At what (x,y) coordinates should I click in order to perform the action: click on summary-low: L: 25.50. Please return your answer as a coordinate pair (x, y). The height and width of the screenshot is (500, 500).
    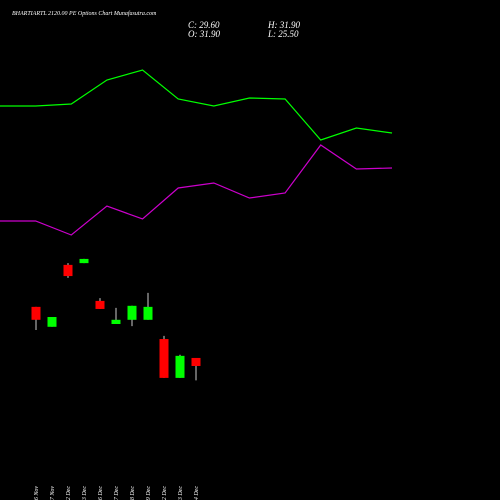
    Looking at the image, I should click on (283, 34).